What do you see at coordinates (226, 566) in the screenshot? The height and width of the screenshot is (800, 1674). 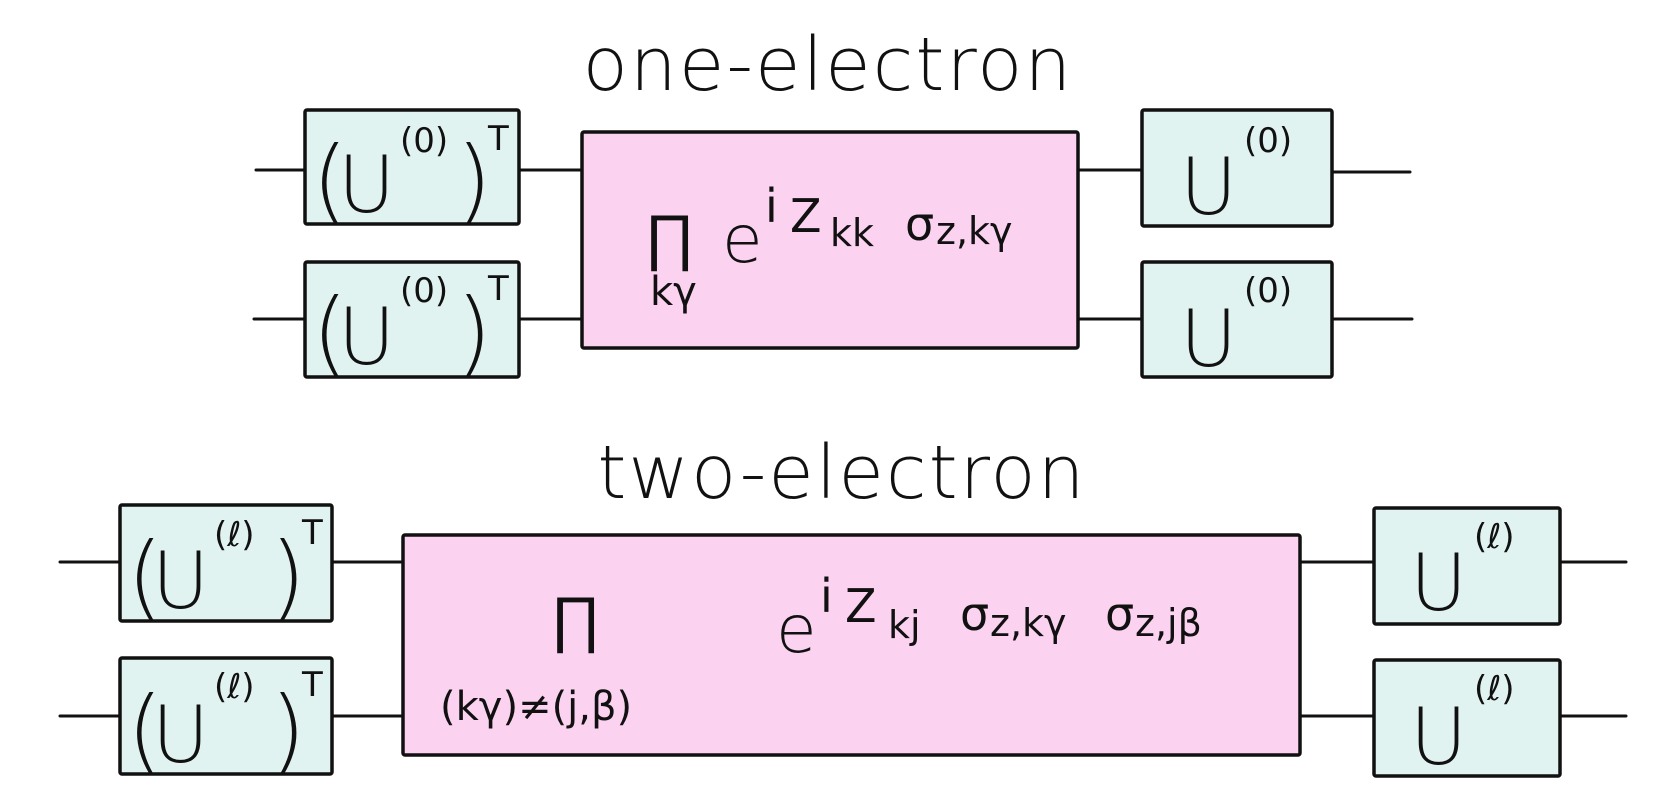 I see `two-electron-left-gate-1: ( U (ℓ) ) T` at bounding box center [226, 566].